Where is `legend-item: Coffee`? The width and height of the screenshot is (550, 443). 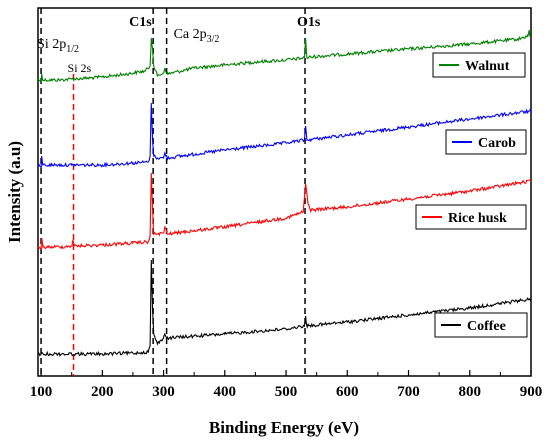 legend-item: Coffee is located at coordinates (481, 325).